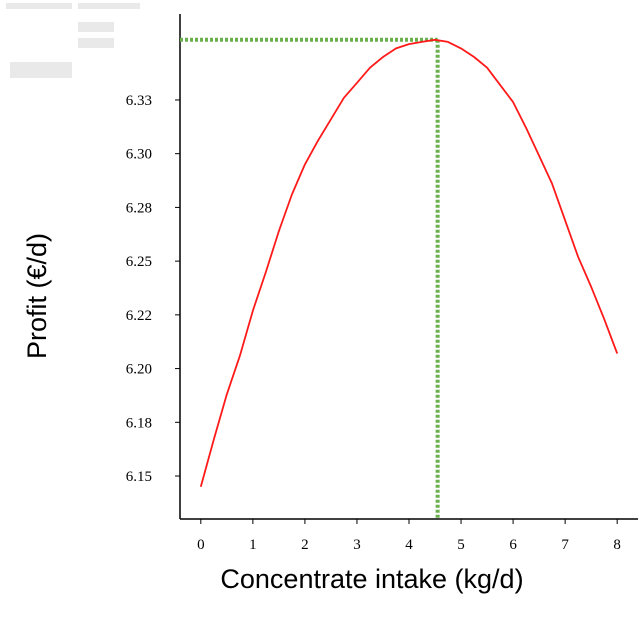  What do you see at coordinates (253, 545) in the screenshot?
I see `x-tick-label: 1` at bounding box center [253, 545].